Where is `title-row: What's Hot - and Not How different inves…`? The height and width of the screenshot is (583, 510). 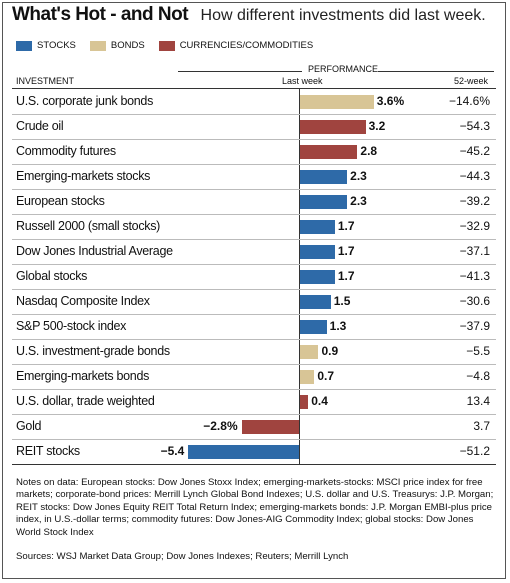
title-row: What's Hot - and Not How different inves… is located at coordinates (249, 15).